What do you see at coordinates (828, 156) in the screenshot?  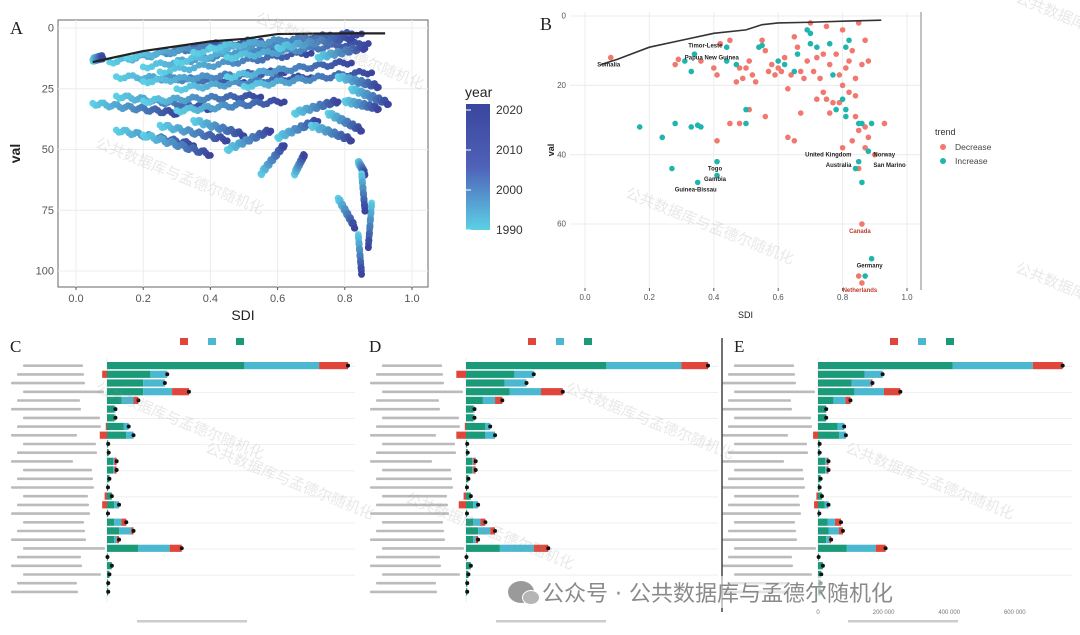 I see `country-label: United Kingdom` at bounding box center [828, 156].